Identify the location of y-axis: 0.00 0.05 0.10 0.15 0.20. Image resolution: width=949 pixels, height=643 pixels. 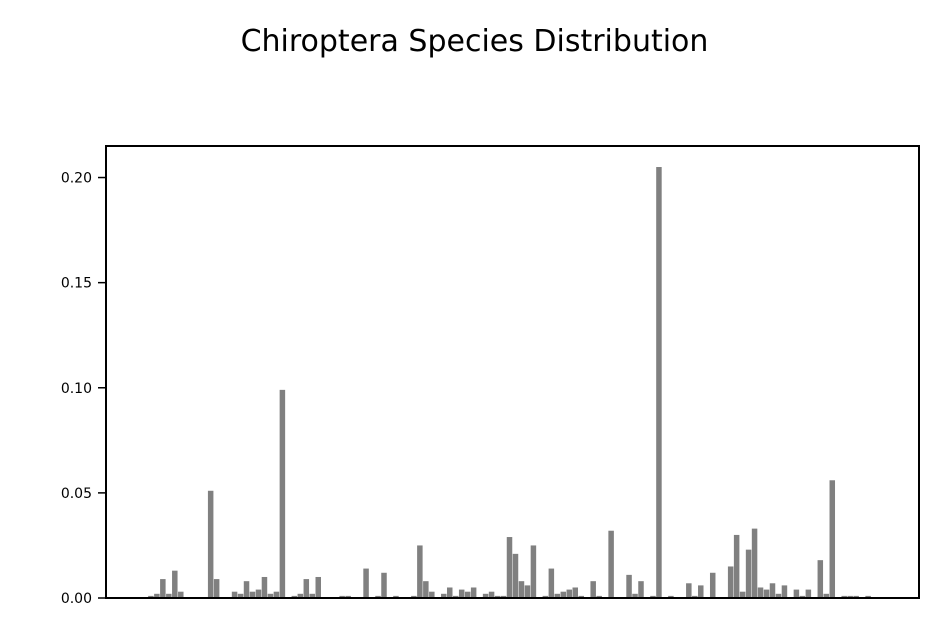
(83, 389).